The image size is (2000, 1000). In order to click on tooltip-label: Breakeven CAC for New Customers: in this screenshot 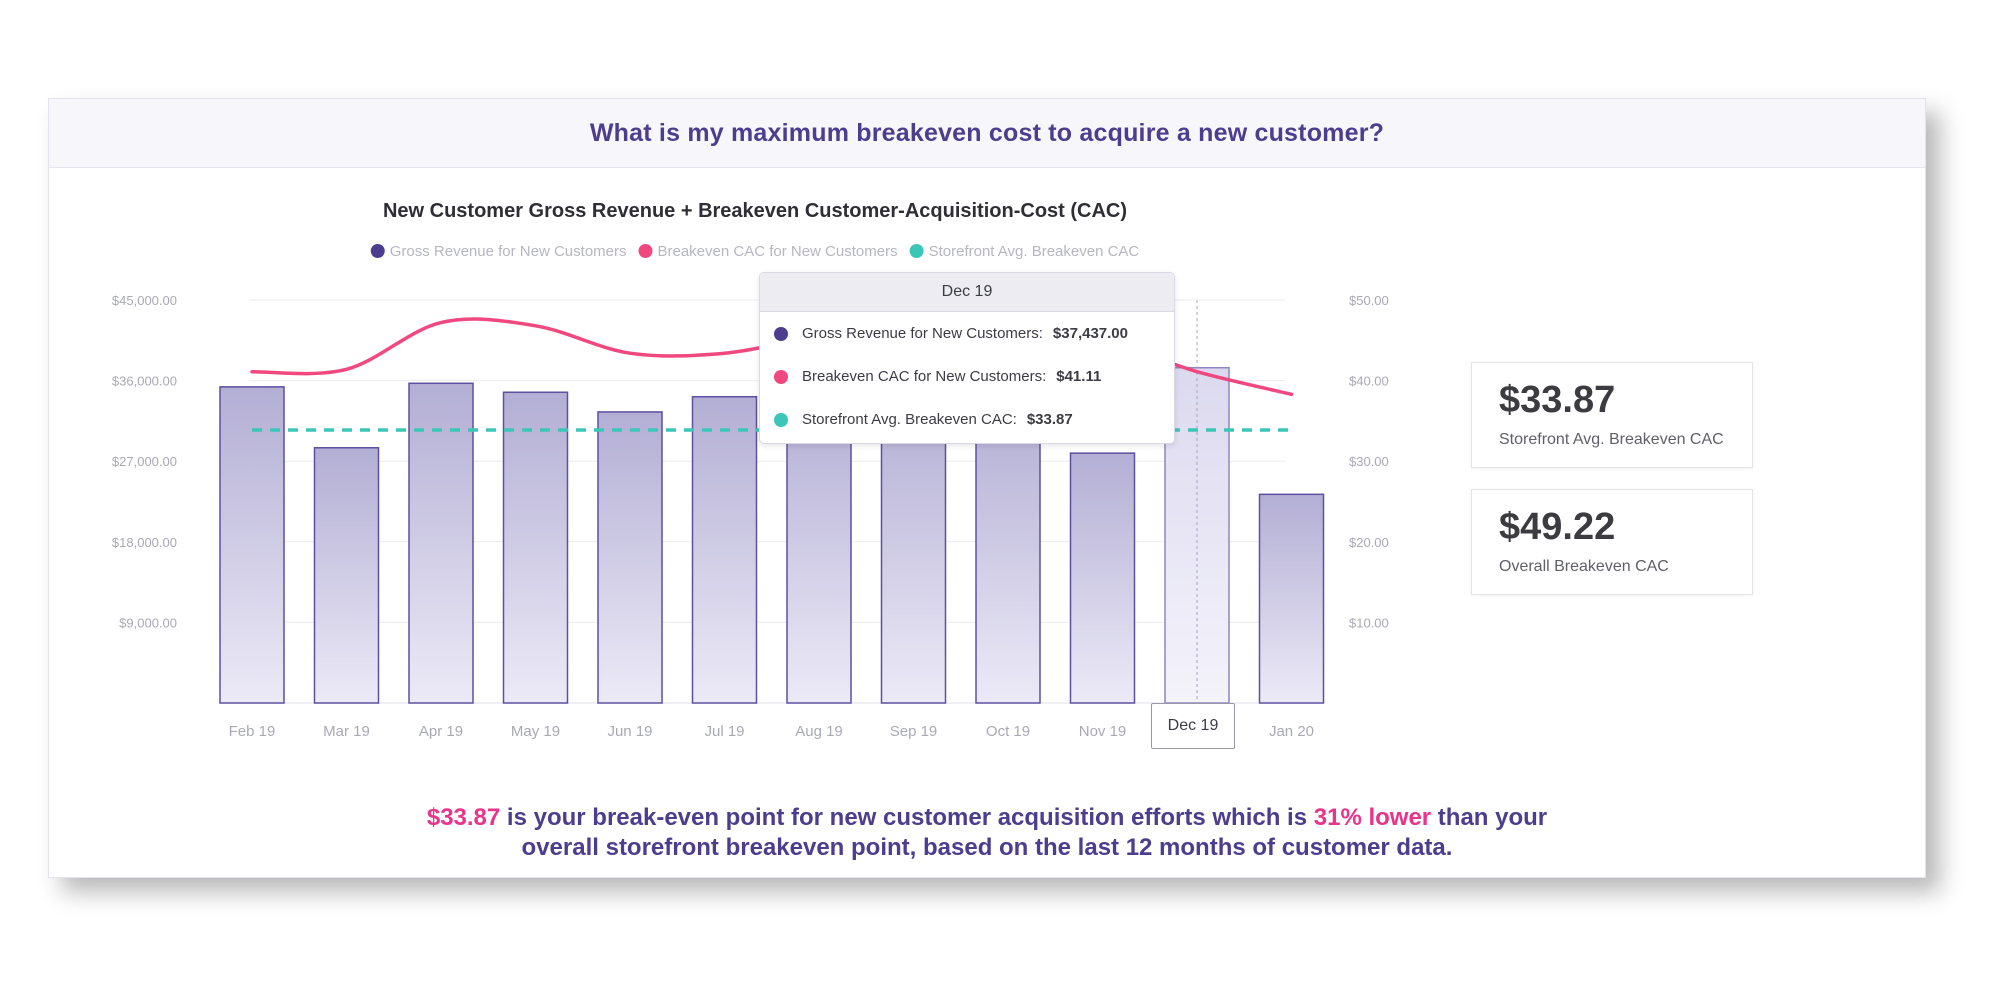, I will do `click(924, 376)`.